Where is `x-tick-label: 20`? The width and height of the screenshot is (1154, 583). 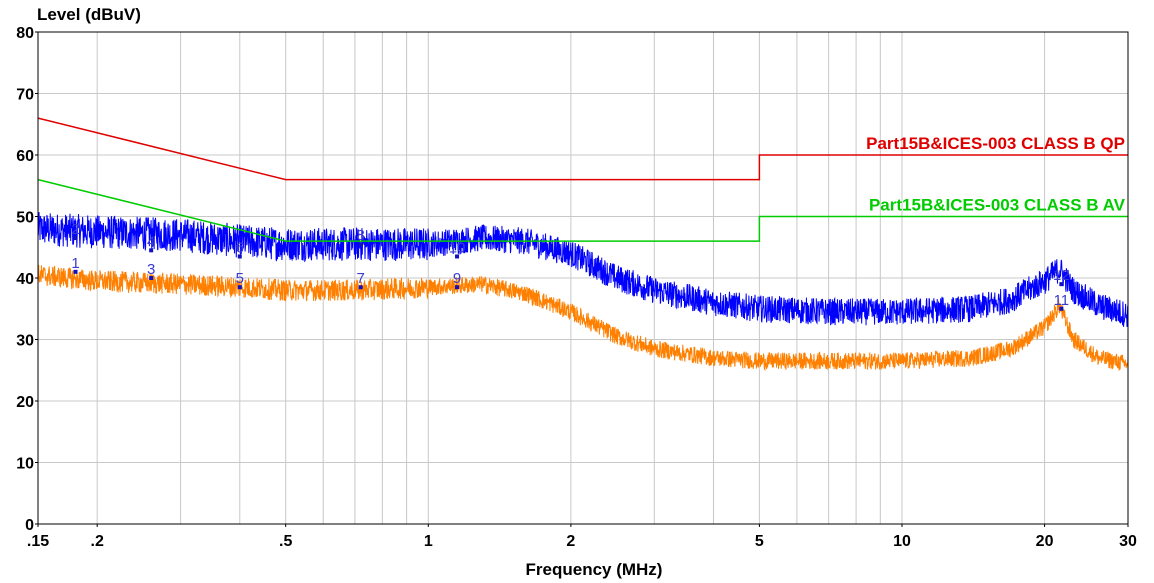 x-tick-label: 20 is located at coordinates (1045, 541).